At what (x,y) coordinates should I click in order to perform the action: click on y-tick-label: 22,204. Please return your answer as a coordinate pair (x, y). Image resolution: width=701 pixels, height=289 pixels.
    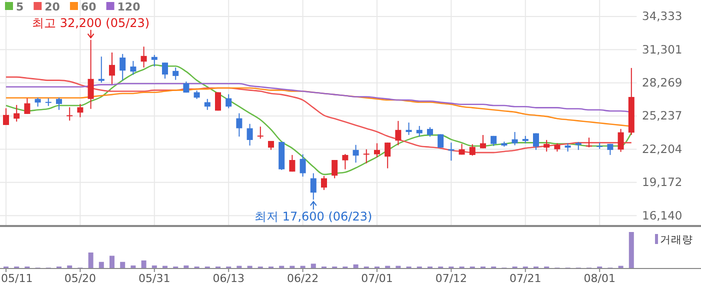
    Looking at the image, I should click on (662, 149).